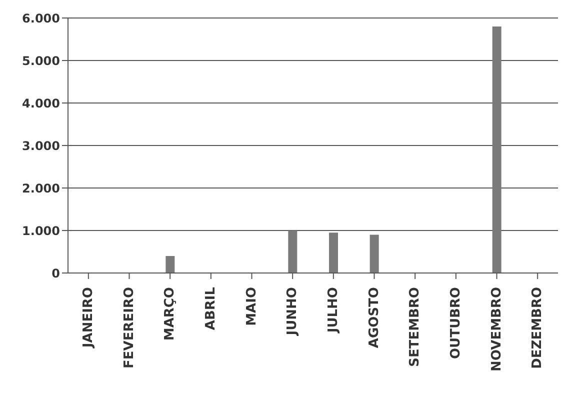 The height and width of the screenshot is (406, 578). I want to click on y-tick-label: 5.000, so click(41, 61).